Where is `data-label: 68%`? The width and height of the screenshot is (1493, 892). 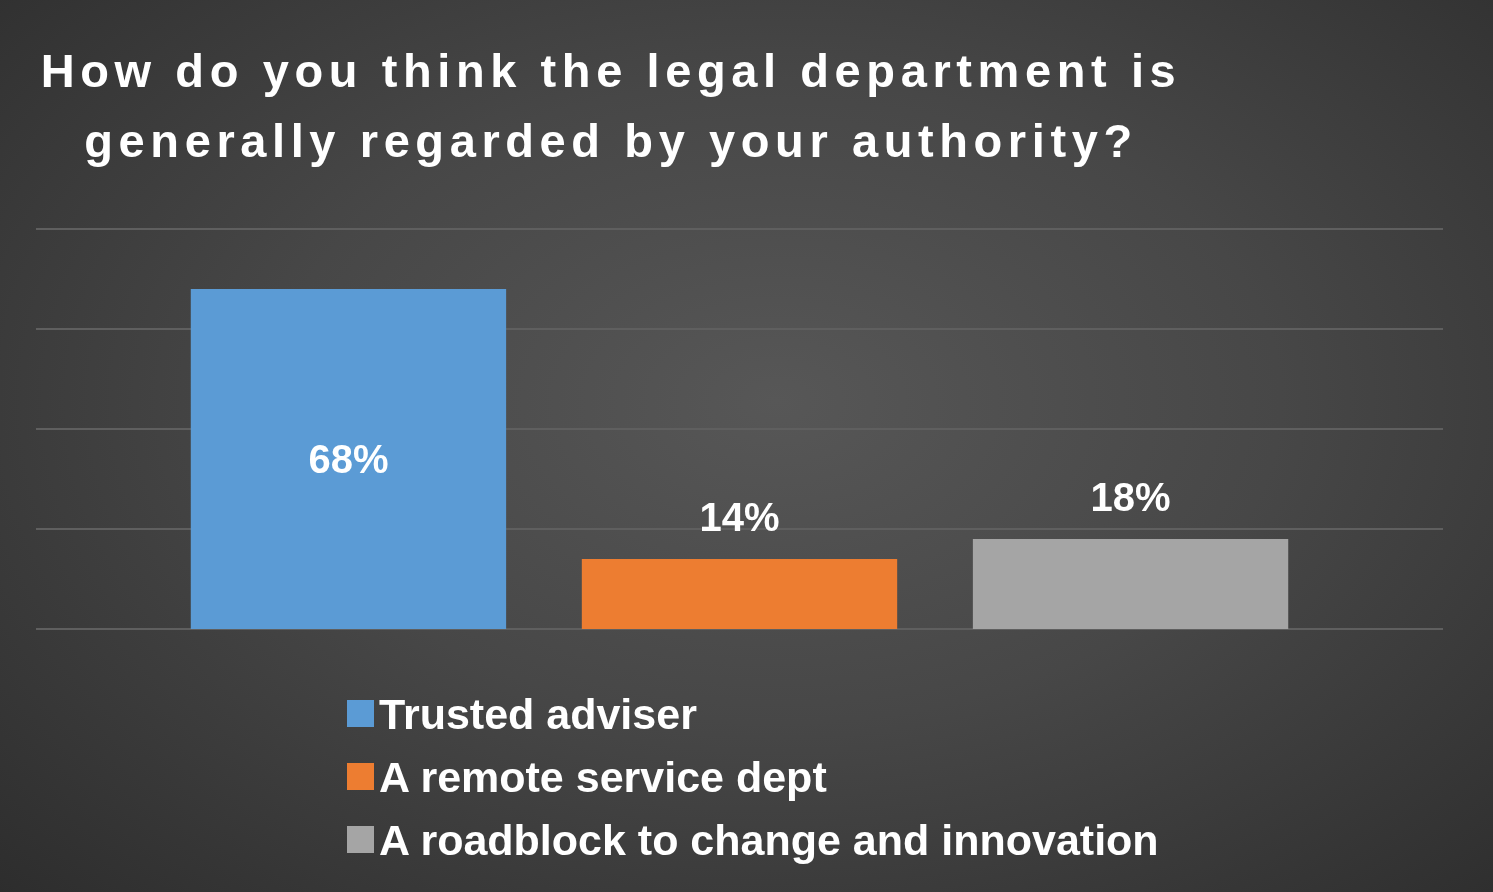 data-label: 68% is located at coordinates (348, 459).